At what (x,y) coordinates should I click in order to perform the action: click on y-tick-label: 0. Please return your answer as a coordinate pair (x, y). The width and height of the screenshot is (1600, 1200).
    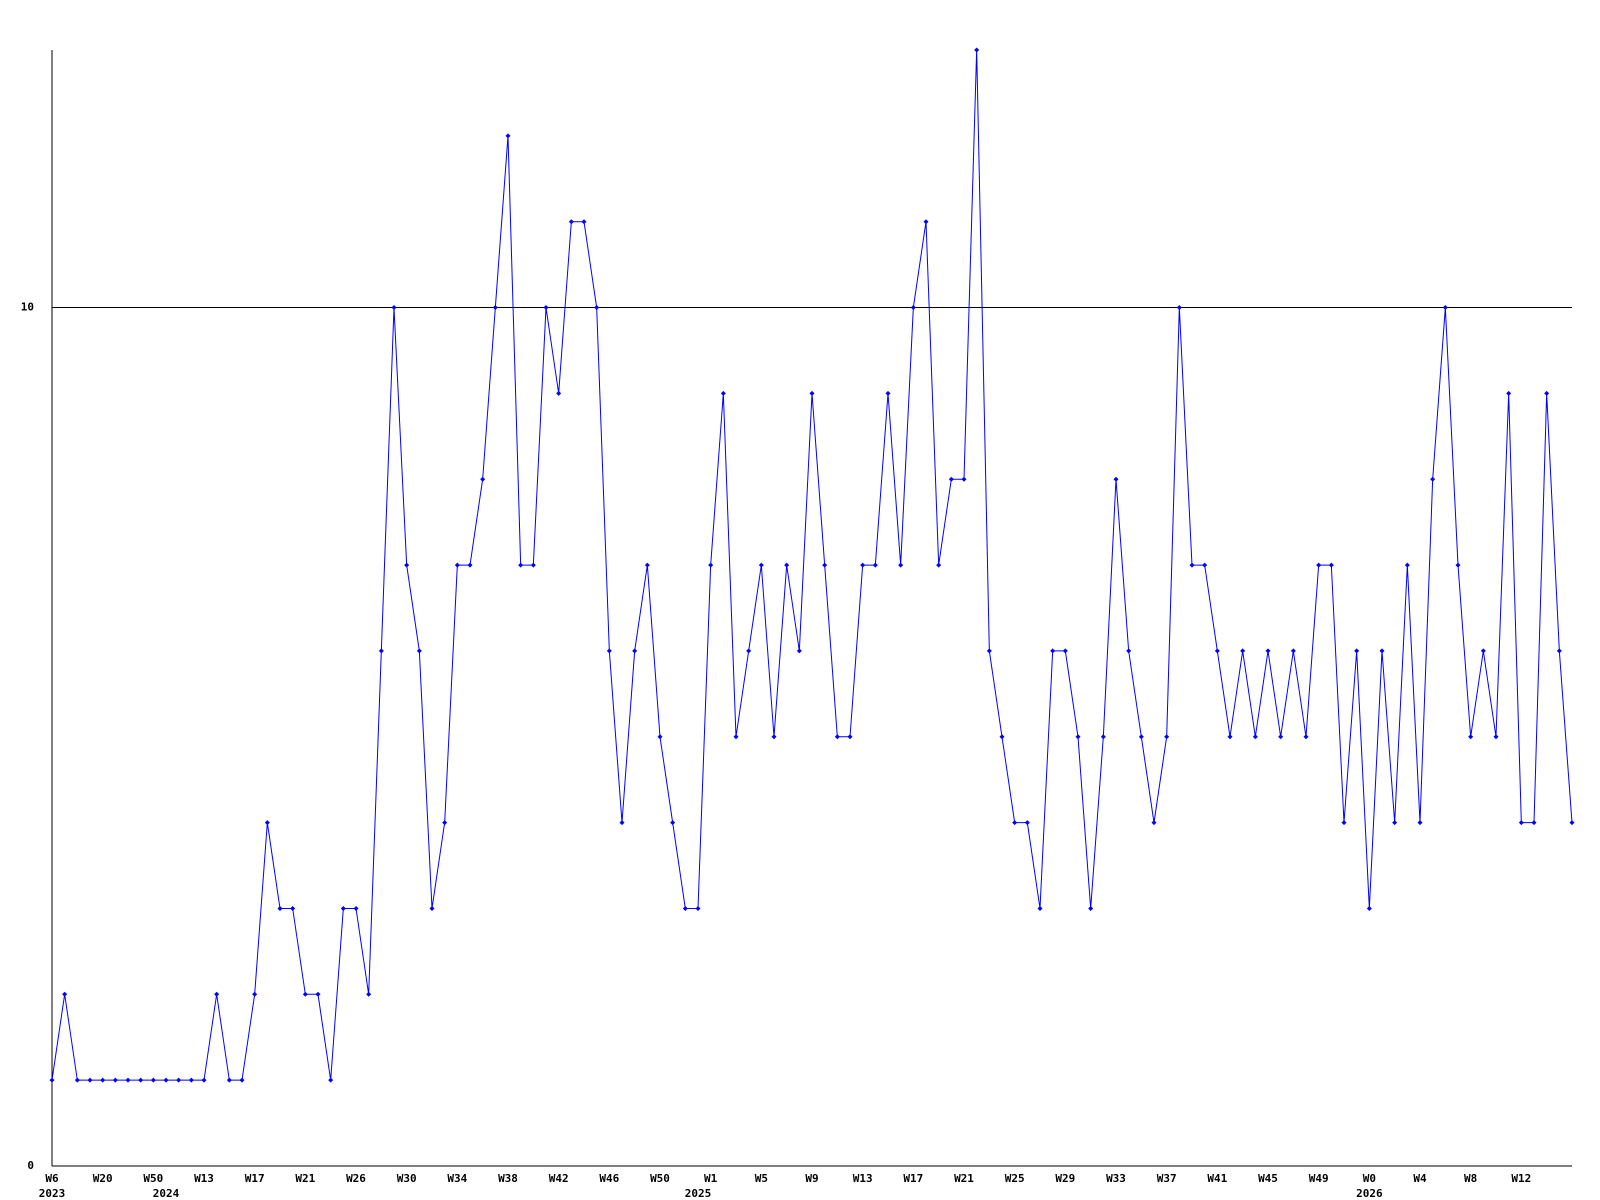
    Looking at the image, I should click on (30, 1165).